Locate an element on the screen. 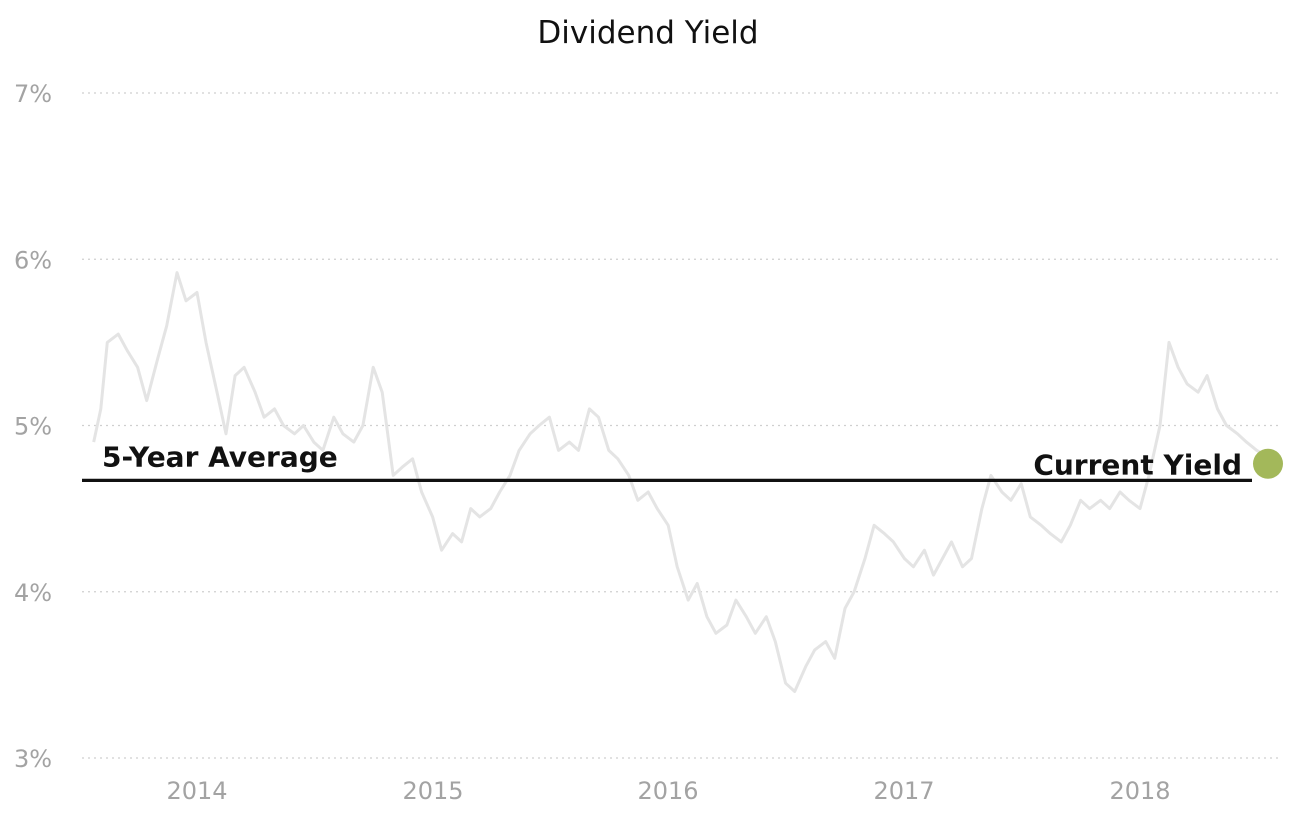  y-tick-label: 5% is located at coordinates (33, 427).